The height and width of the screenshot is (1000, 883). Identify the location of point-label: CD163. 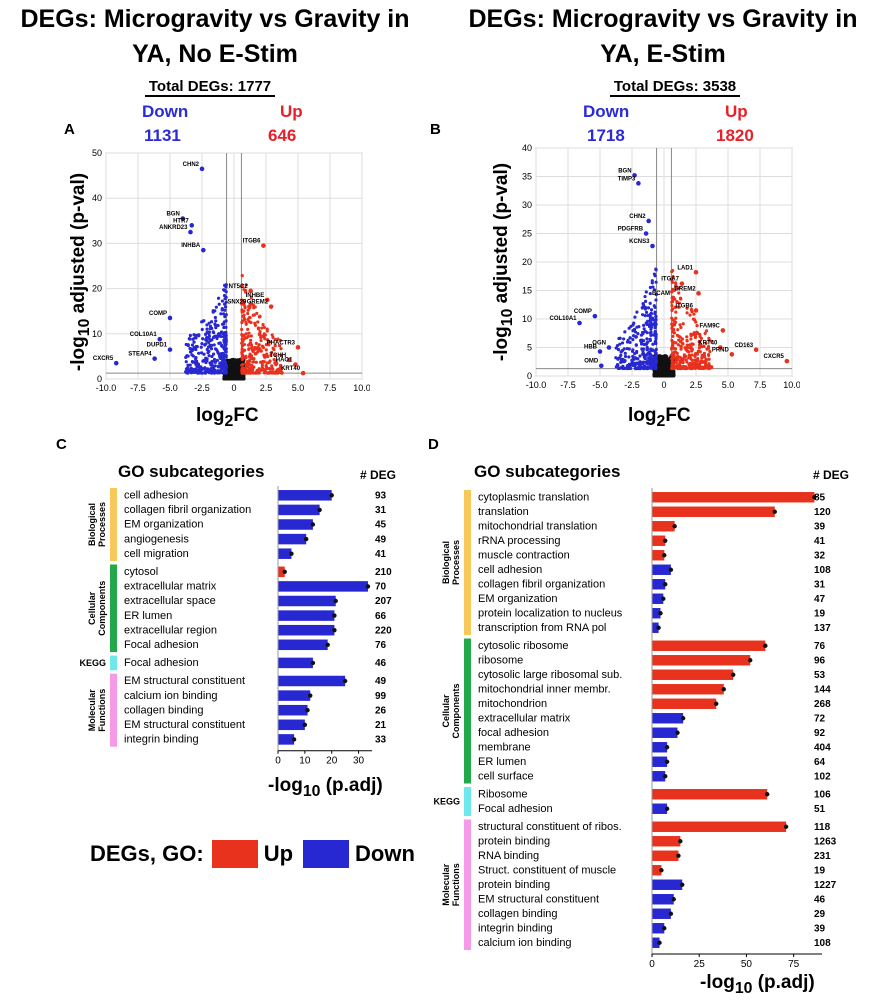
(743, 346).